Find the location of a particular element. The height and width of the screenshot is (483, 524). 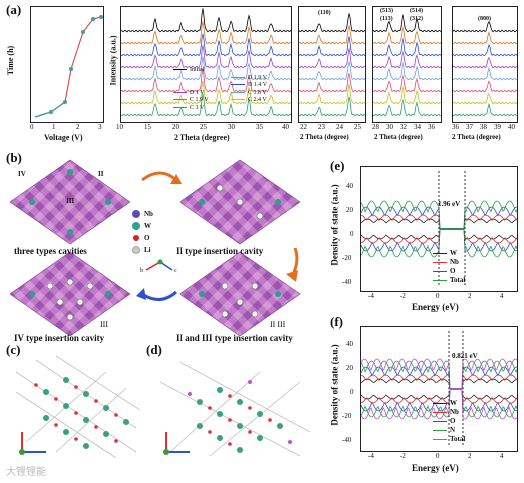

xrd-xlabel: 2 Theta (degree) is located at coordinates (202, 137).